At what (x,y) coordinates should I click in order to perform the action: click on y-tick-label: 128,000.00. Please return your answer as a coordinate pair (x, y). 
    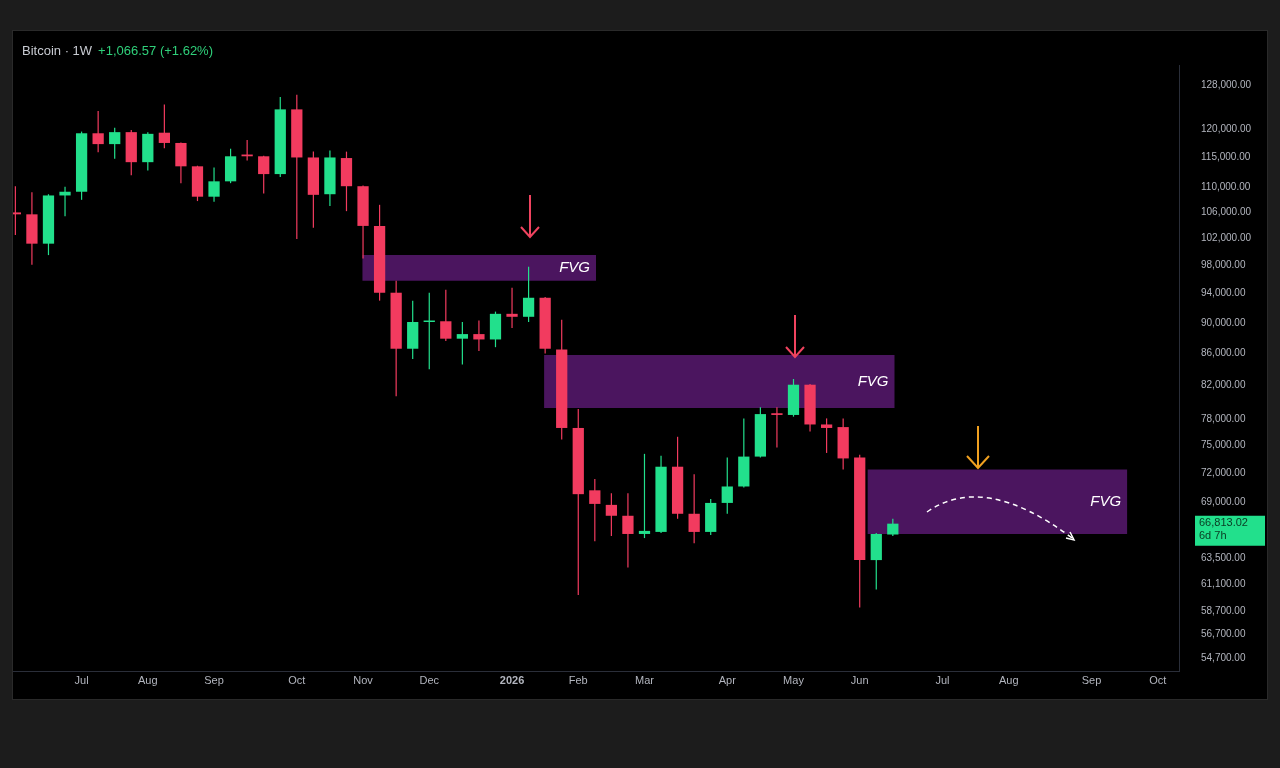
    Looking at the image, I should click on (1226, 84).